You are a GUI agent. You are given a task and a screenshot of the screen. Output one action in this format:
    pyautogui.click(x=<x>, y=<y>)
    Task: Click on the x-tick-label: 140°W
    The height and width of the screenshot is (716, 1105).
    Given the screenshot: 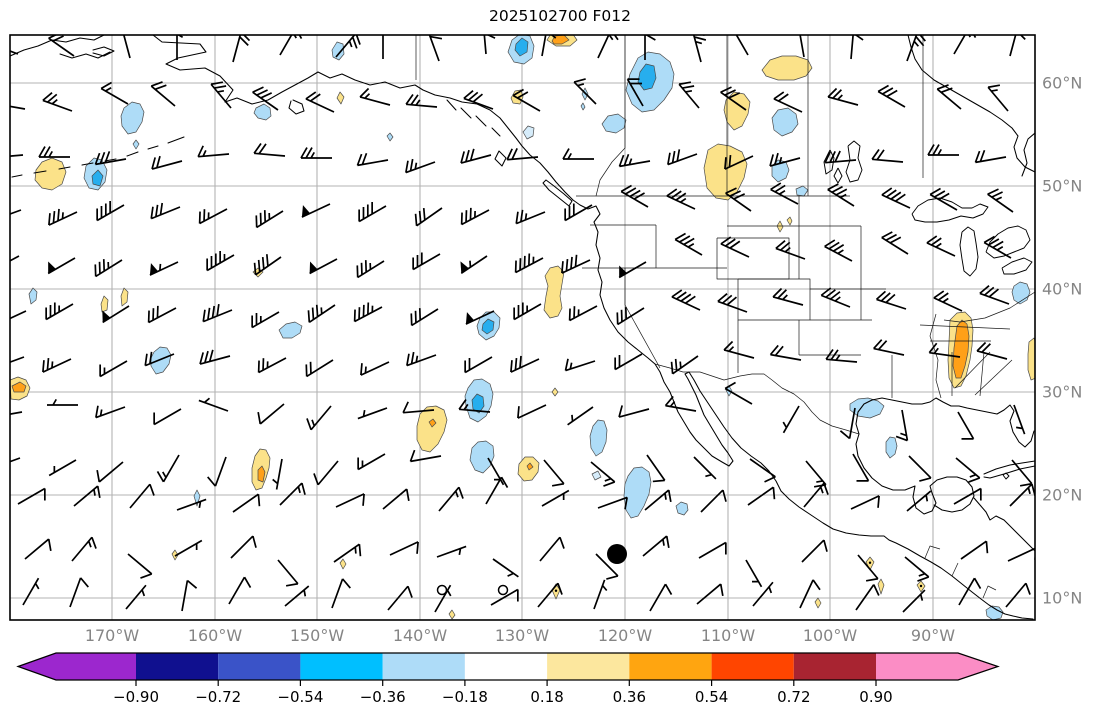 What is the action you would take?
    pyautogui.click(x=420, y=635)
    